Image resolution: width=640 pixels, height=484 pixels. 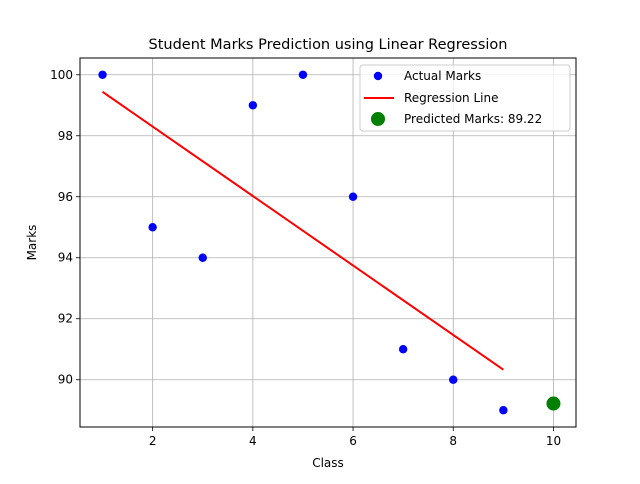 I want to click on y-tick-label: 98, so click(x=65, y=136).